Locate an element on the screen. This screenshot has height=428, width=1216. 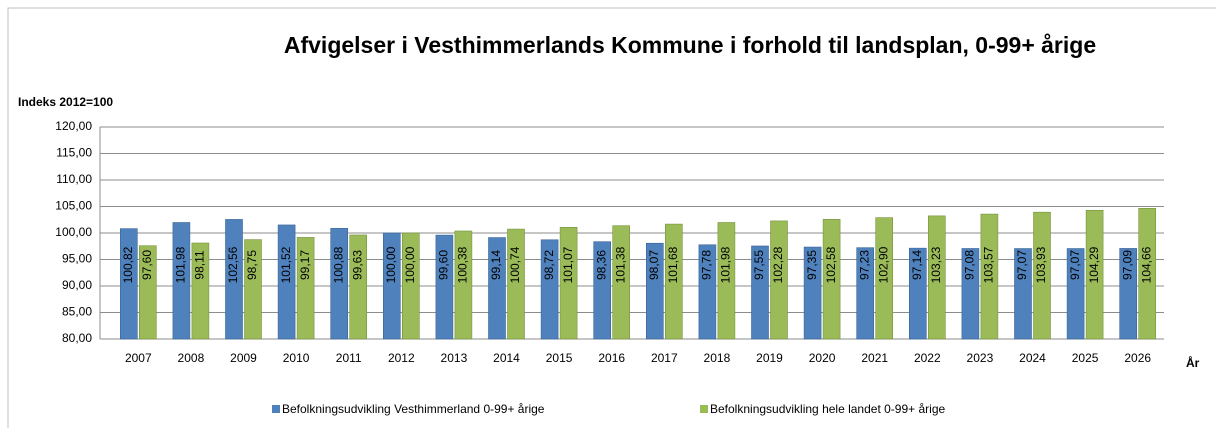
y-tick-label: 100,00 is located at coordinates (73, 232).